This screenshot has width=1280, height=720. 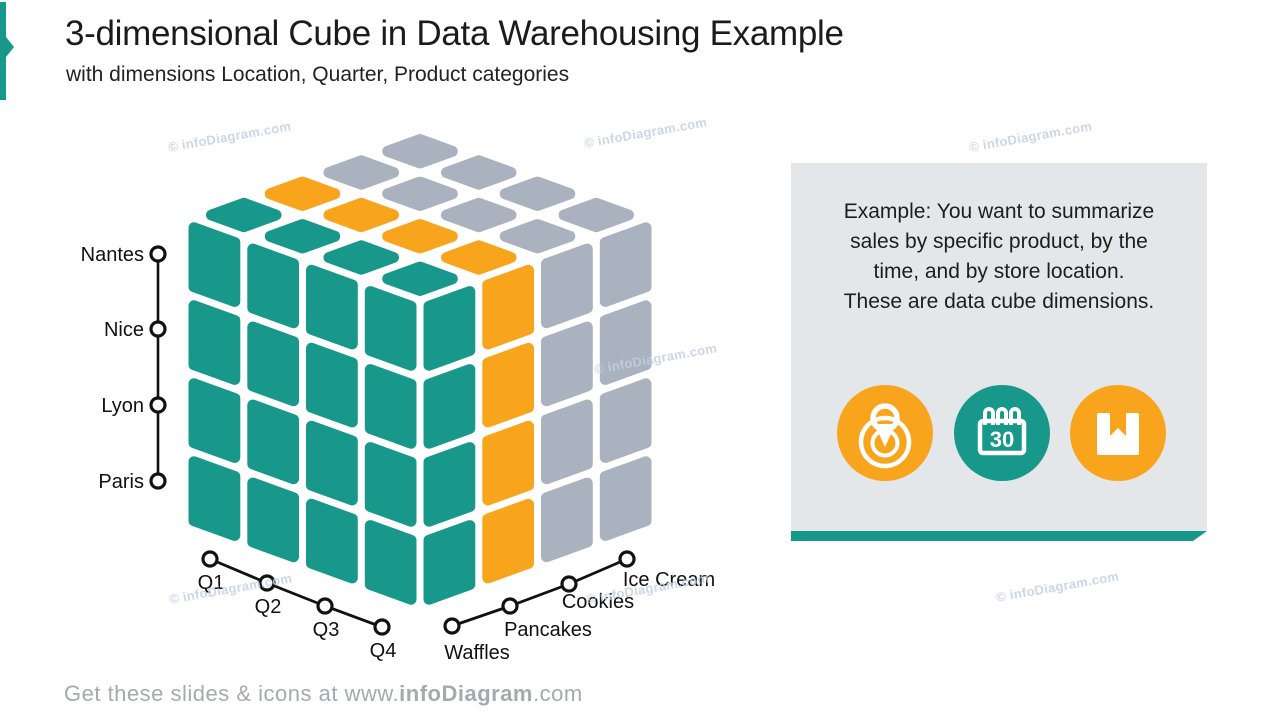 I want to click on location-pin-icon, so click(x=885, y=433).